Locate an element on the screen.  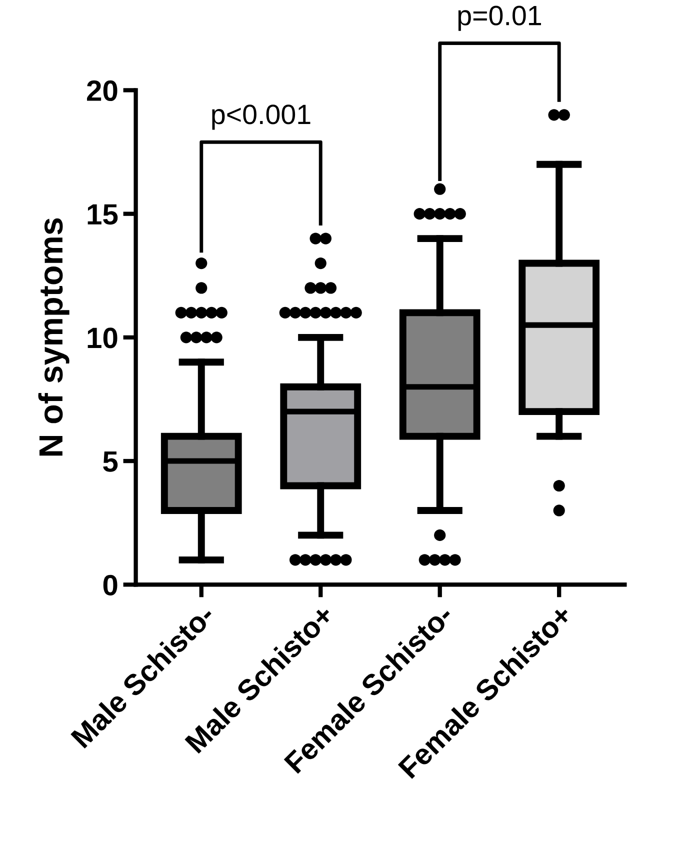
y-tick-label: 20 is located at coordinates (102, 91).